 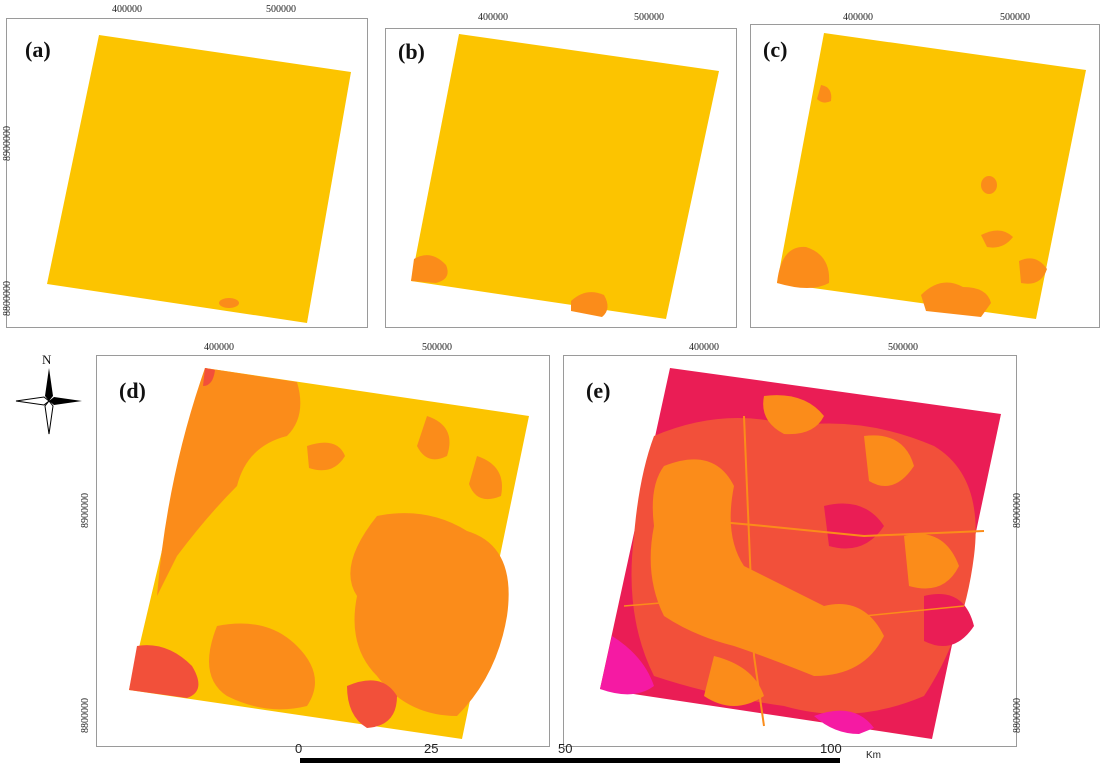 I want to click on map-c, so click(x=931, y=176).